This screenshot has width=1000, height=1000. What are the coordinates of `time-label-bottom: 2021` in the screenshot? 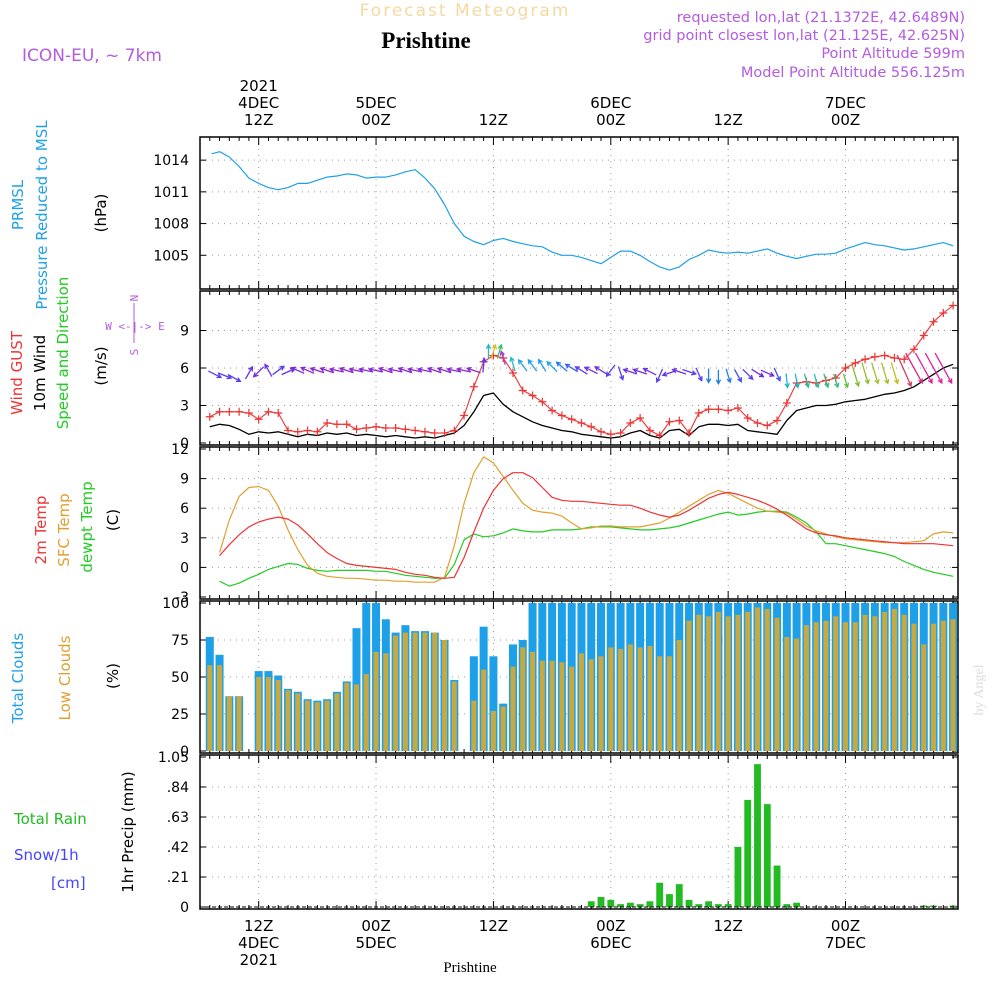 It's located at (259, 960).